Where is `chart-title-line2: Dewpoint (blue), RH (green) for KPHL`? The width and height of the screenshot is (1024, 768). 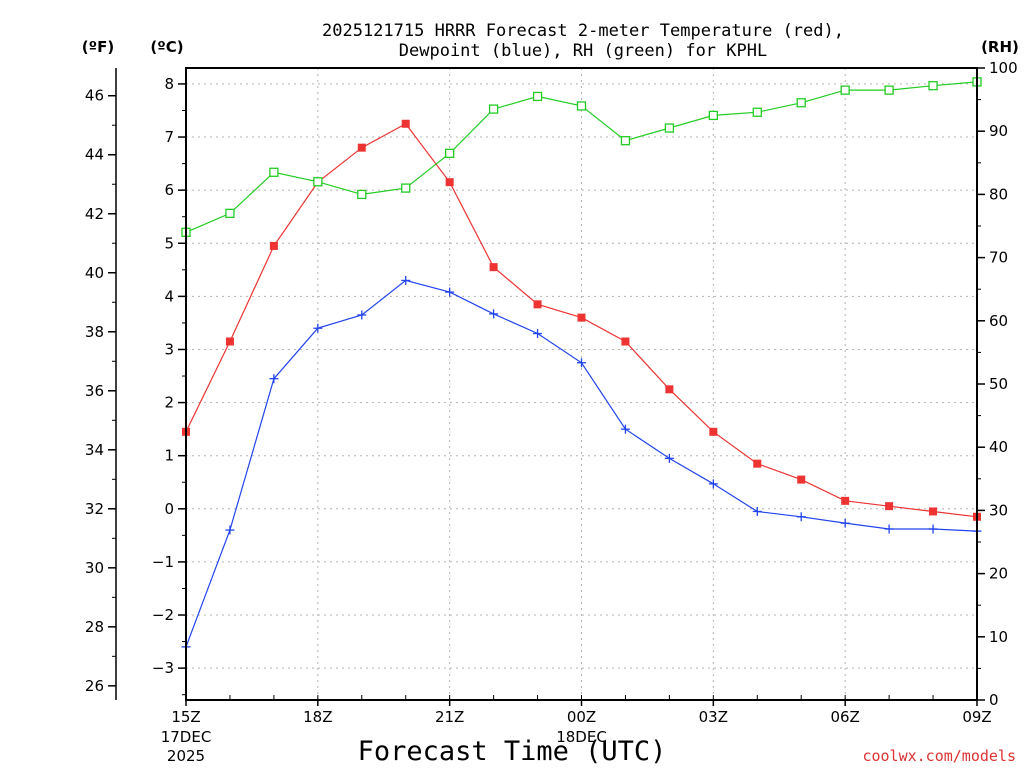 chart-title-line2: Dewpoint (blue), RH (green) for KPHL is located at coordinates (583, 51).